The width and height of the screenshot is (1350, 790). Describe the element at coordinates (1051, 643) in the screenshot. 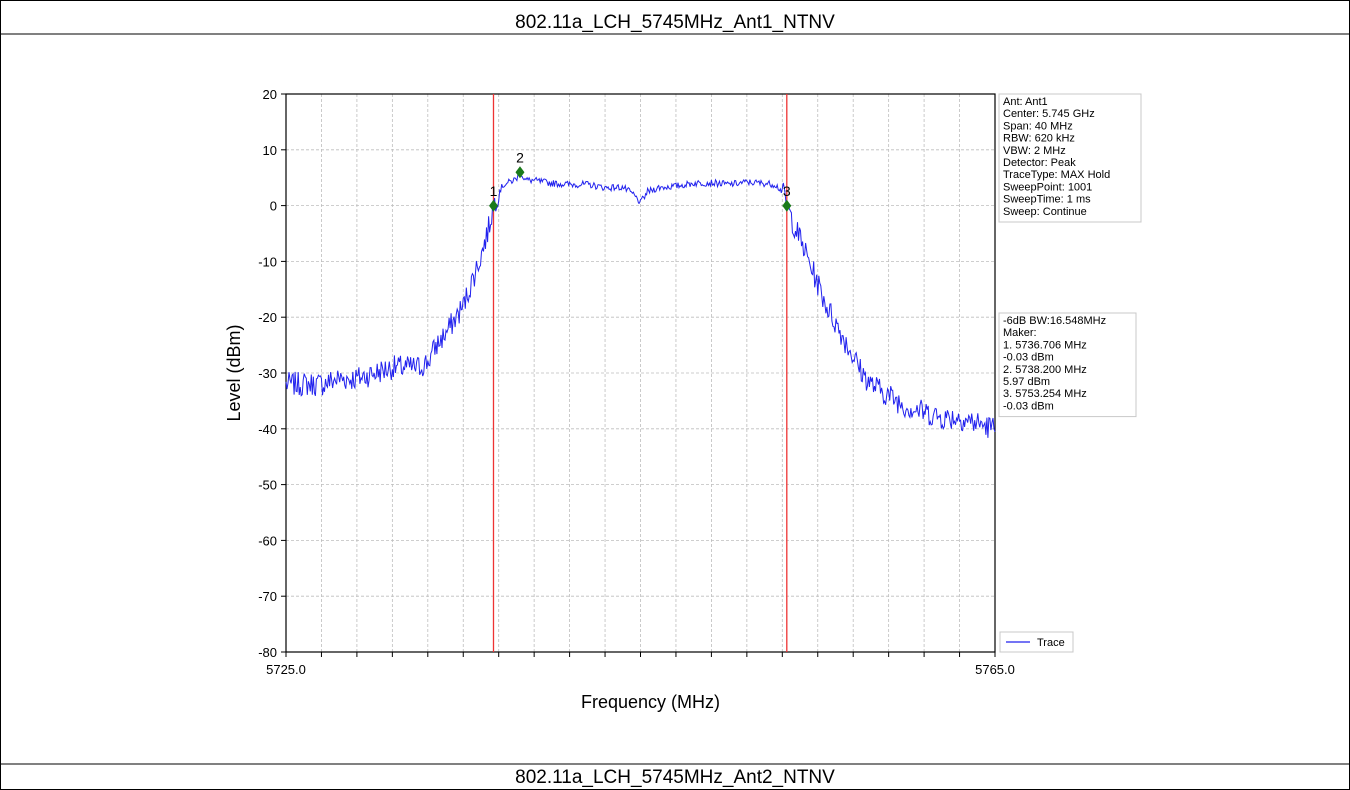

I see `legend-label: Trace` at that location.